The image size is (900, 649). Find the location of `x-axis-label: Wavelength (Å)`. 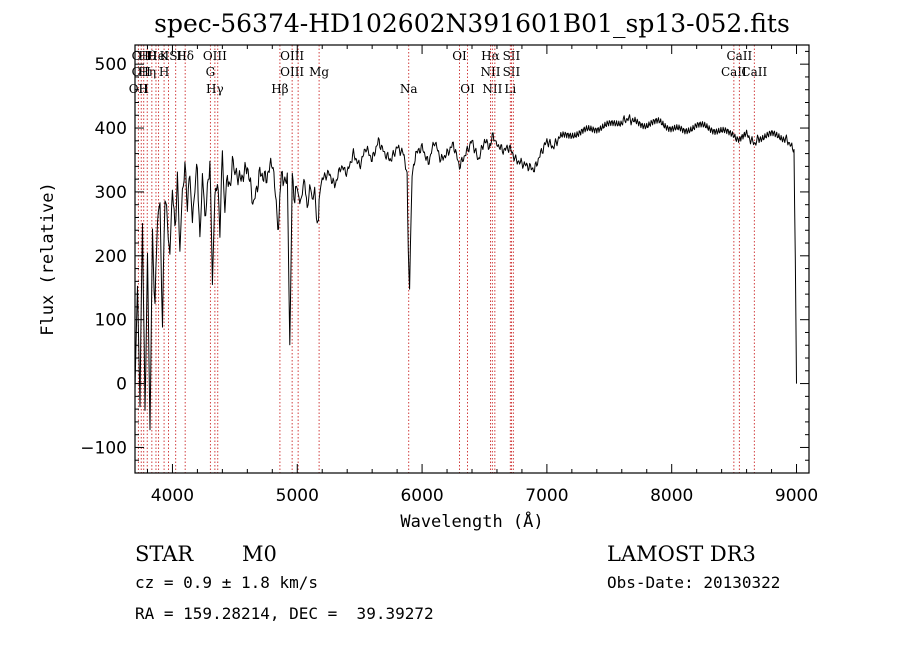

x-axis-label: Wavelength (Å) is located at coordinates (471, 521).